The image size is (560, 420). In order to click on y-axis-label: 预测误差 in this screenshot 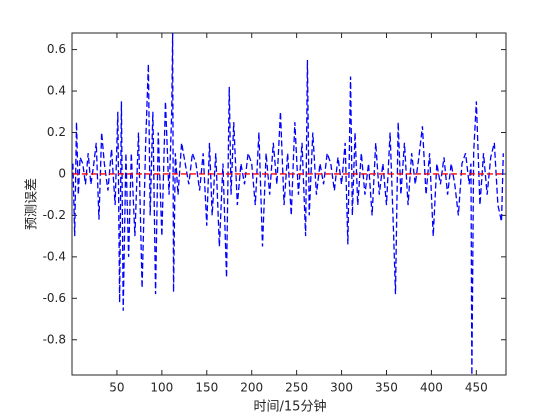, I will do `click(32, 204)`.